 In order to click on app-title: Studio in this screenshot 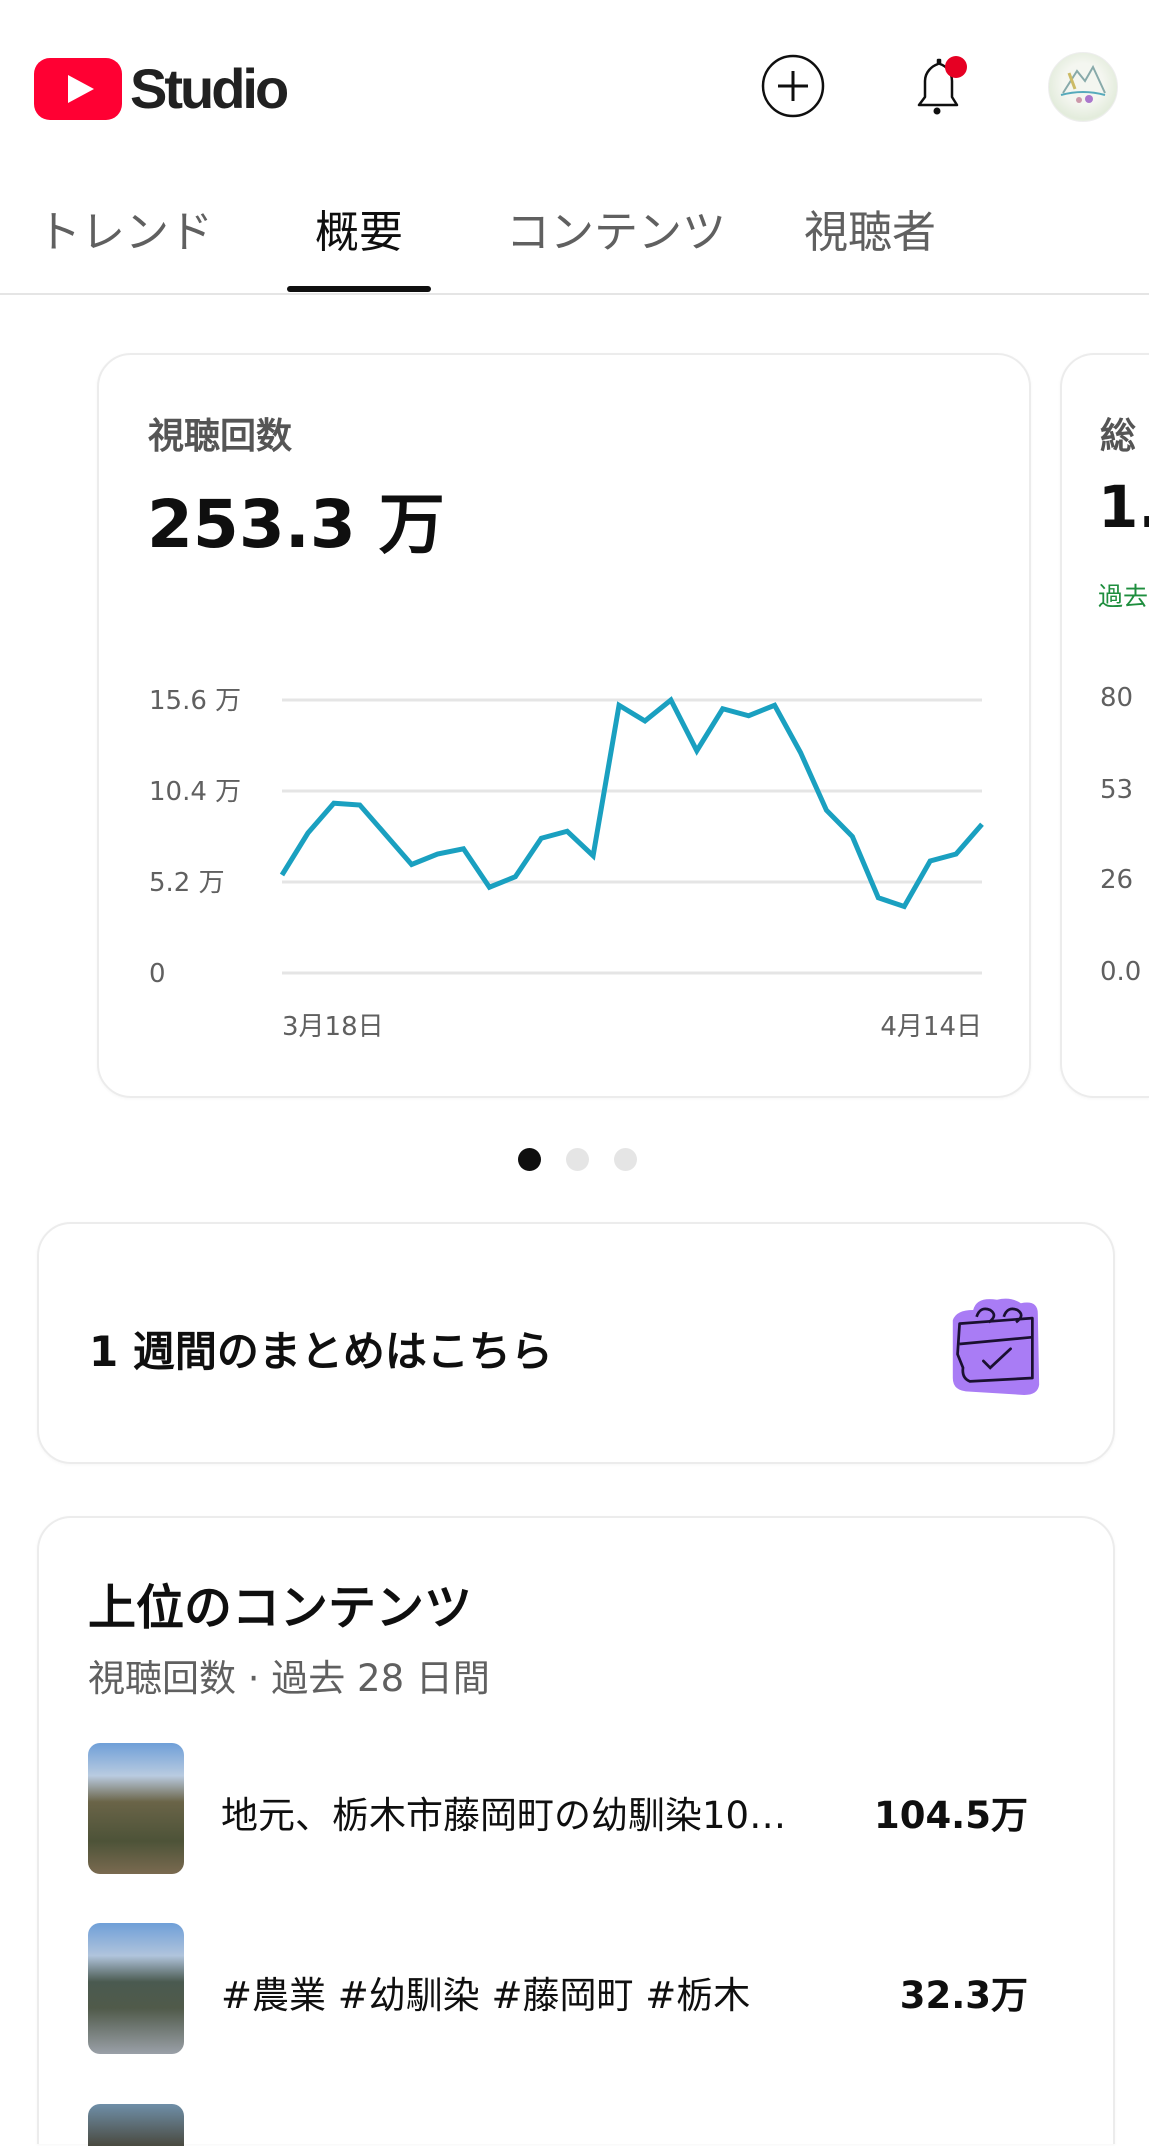, I will do `click(208, 88)`.